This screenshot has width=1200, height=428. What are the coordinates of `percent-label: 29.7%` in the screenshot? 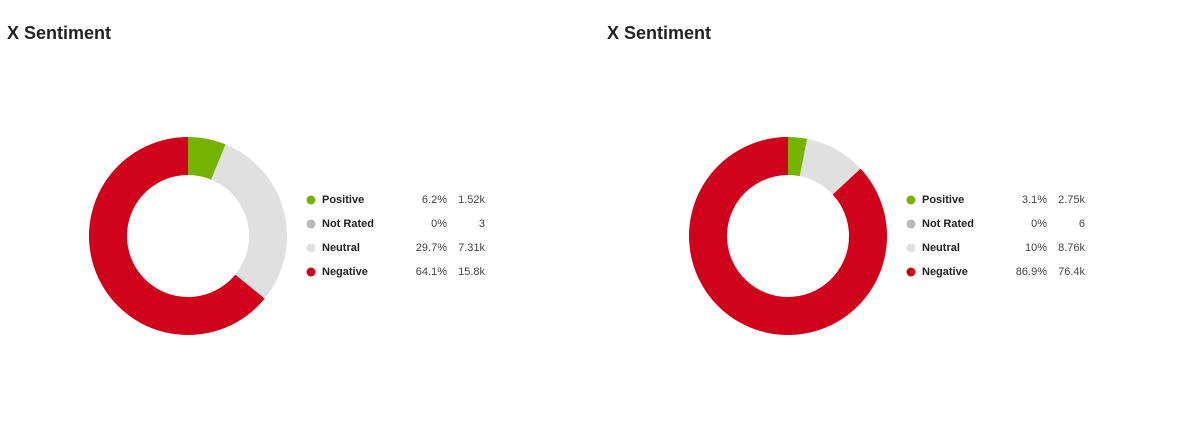 It's located at (431, 248).